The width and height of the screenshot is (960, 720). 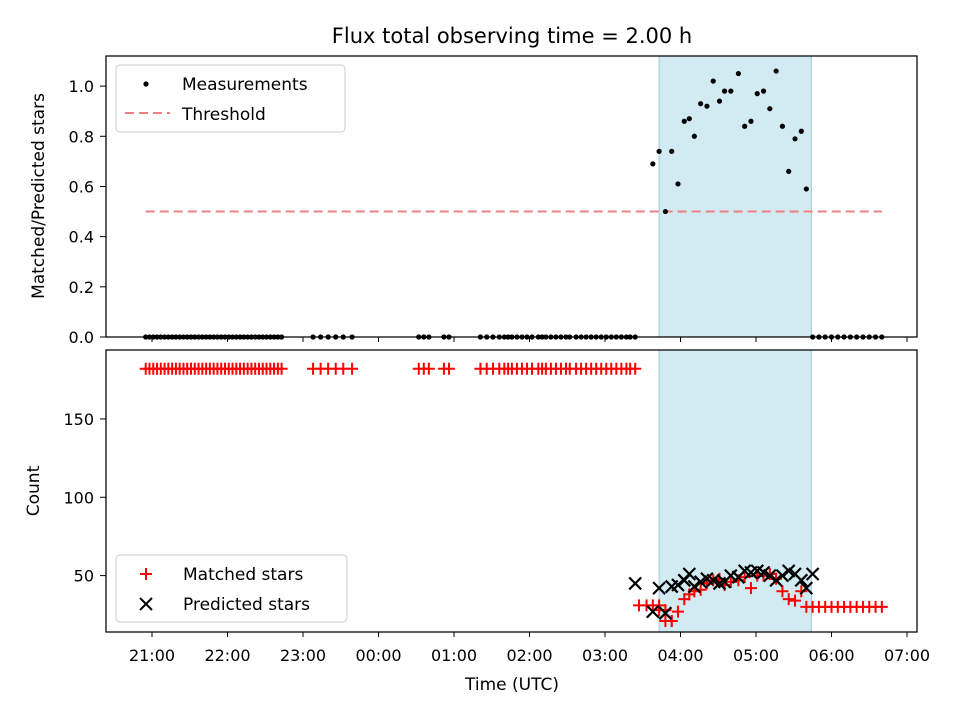 I want to click on chart-title: Flux total observing time = 2.00 h, so click(x=512, y=36).